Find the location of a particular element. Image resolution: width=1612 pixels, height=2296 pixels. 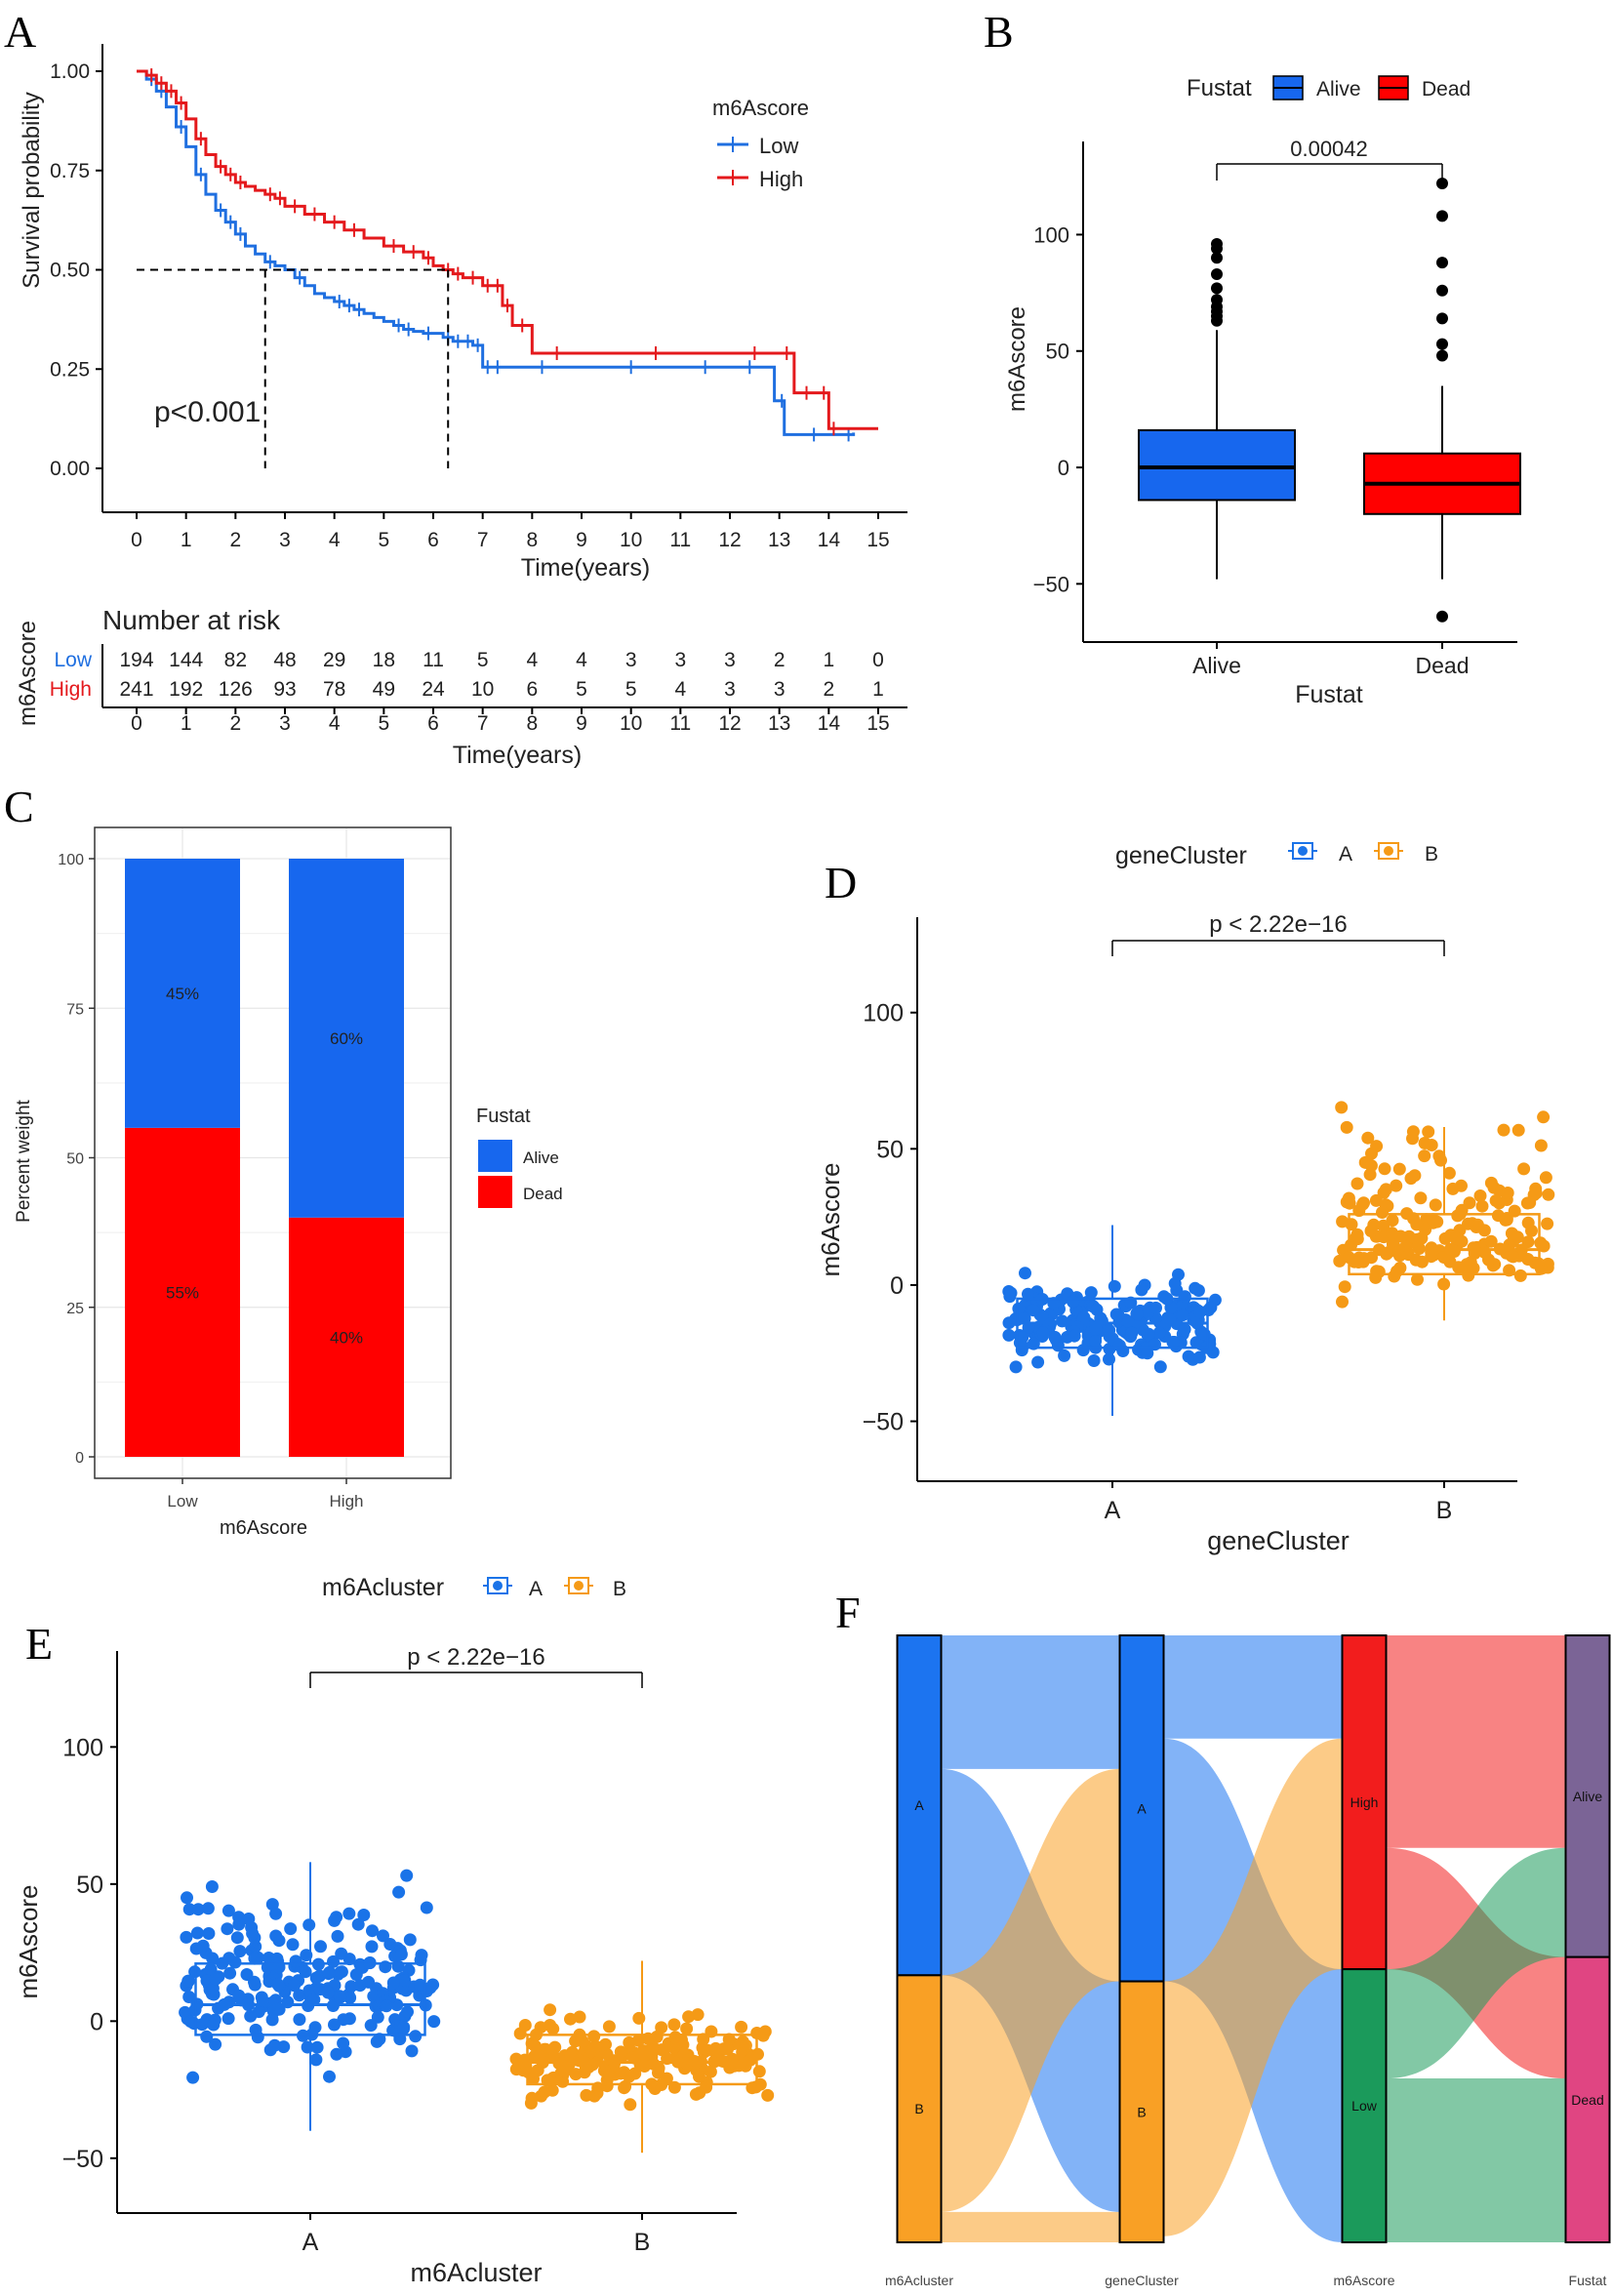

panel-b-legend-alive: Alive is located at coordinates (1338, 90).